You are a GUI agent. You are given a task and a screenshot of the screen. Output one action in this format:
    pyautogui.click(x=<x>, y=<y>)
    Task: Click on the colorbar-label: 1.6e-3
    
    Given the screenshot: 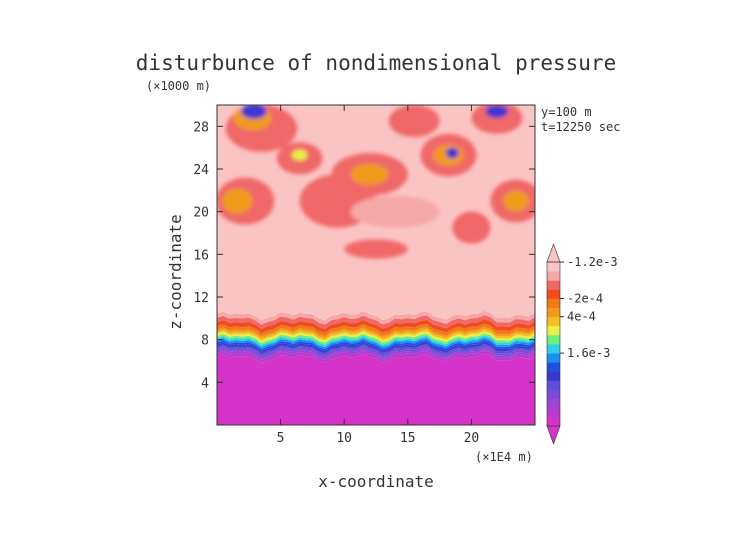 What is the action you would take?
    pyautogui.click(x=588, y=353)
    